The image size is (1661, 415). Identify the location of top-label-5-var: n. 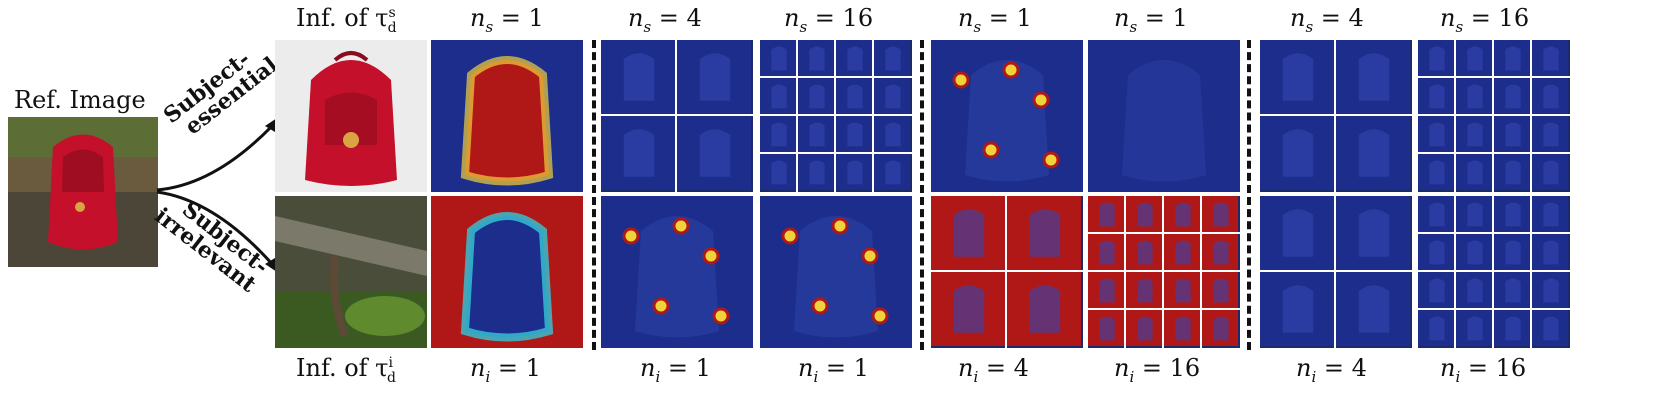
(1122, 18).